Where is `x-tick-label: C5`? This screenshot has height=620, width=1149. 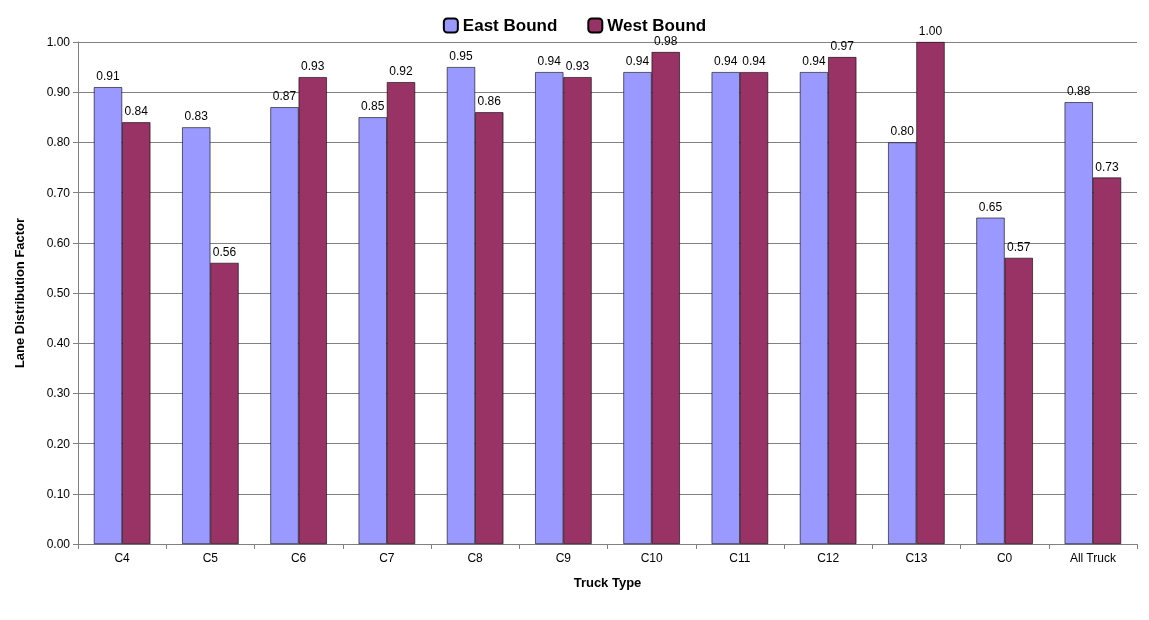 x-tick-label: C5 is located at coordinates (210, 558).